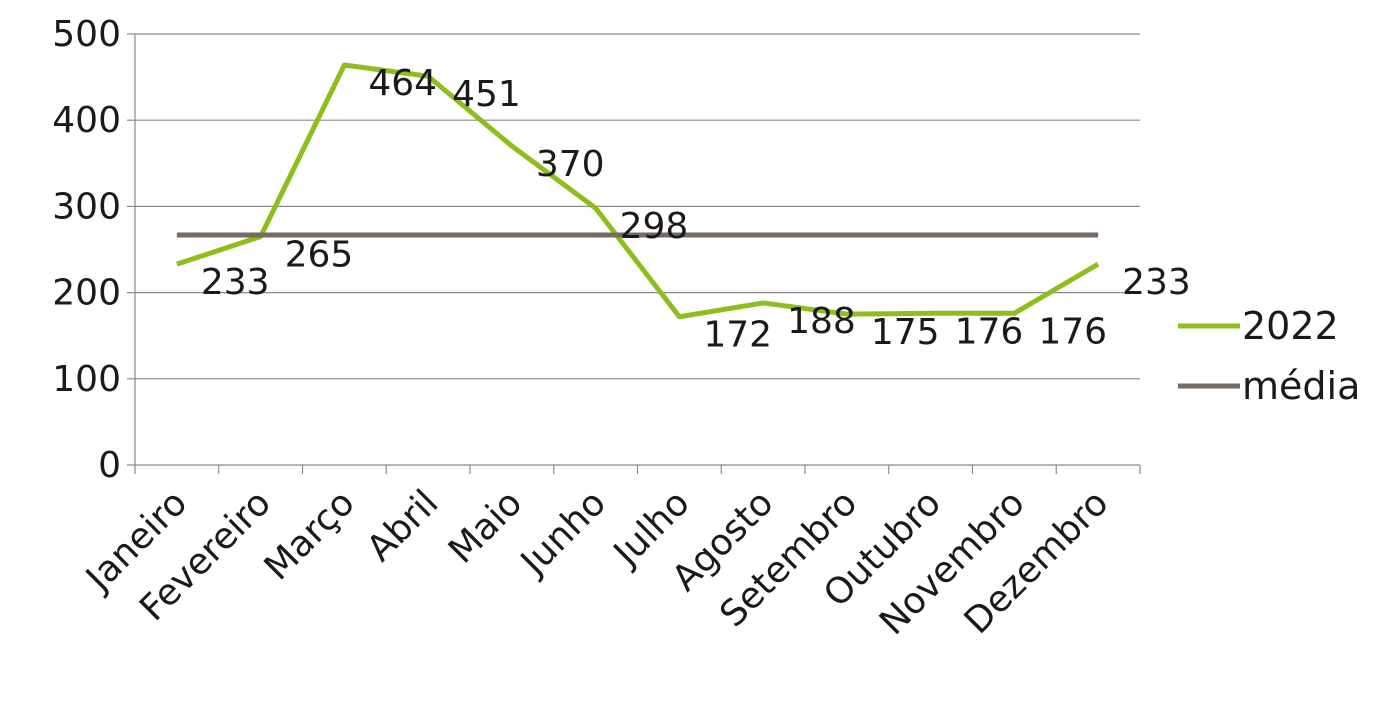 The image size is (1395, 705). Describe the element at coordinates (737, 335) in the screenshot. I see `data-label: 172` at that location.